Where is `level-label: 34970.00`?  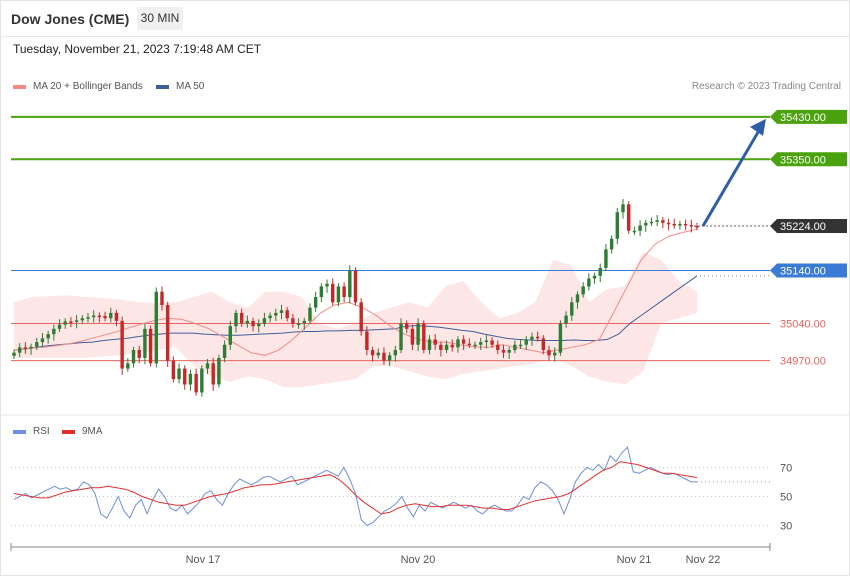 level-label: 34970.00 is located at coordinates (803, 362).